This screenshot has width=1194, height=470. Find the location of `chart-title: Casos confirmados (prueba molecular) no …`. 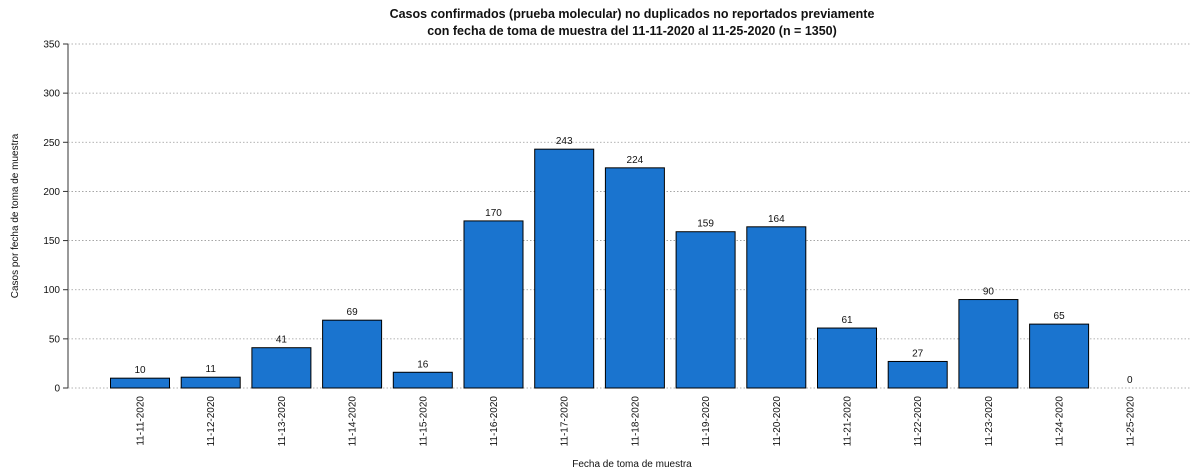

chart-title: Casos confirmados (prueba molecular) no … is located at coordinates (632, 14).